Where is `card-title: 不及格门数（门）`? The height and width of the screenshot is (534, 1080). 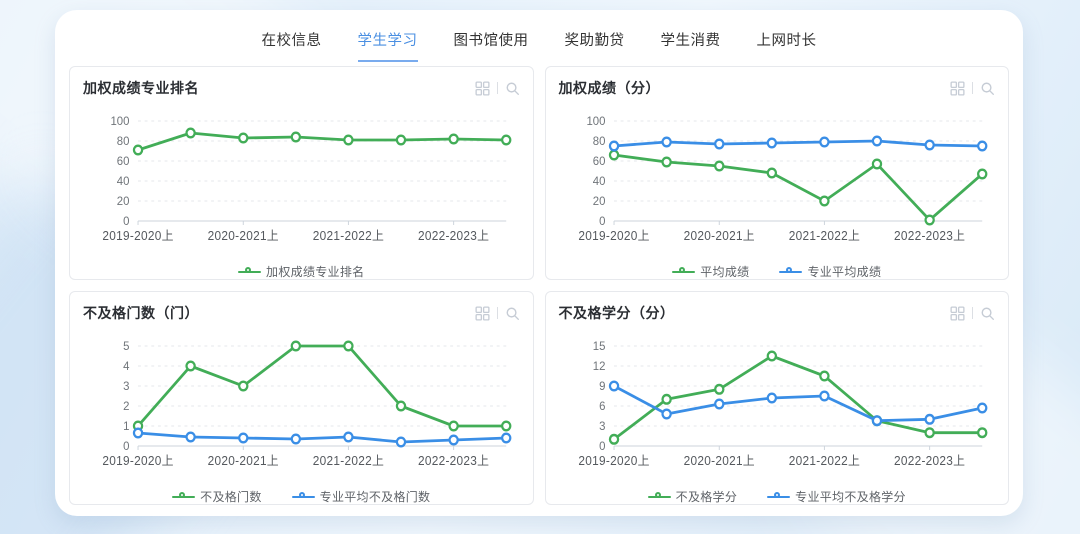
card-title: 不及格门数（门） is located at coordinates (141, 313).